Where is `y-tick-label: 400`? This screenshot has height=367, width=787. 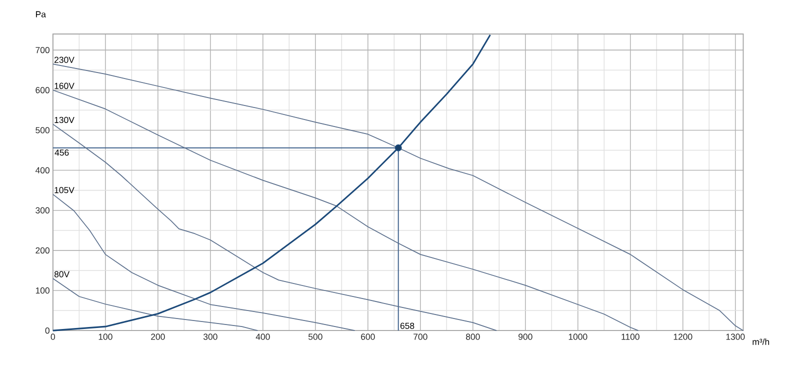
y-tick-label: 400 is located at coordinates (42, 170).